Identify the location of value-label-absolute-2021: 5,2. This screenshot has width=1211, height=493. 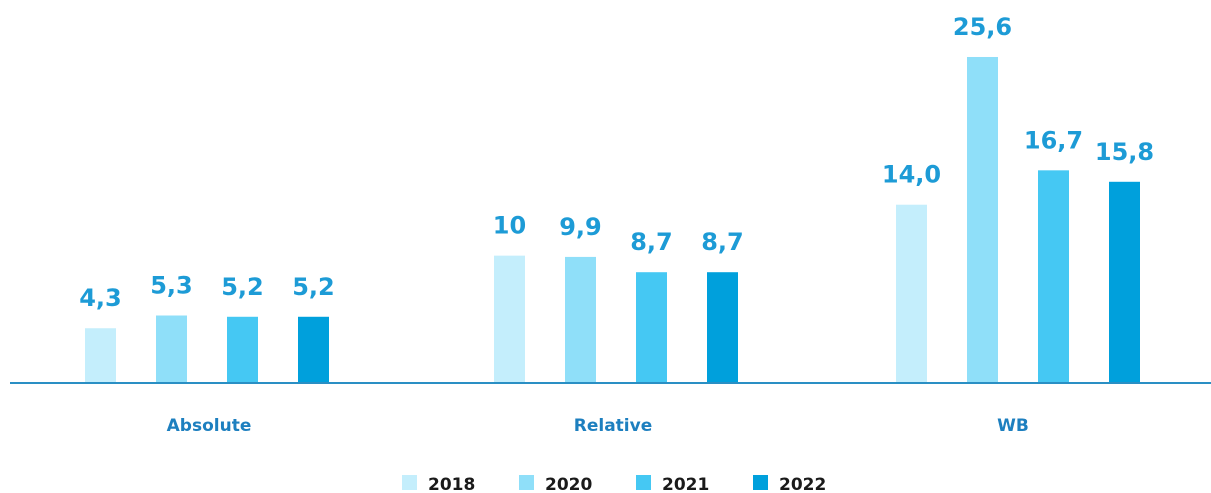
(242, 287).